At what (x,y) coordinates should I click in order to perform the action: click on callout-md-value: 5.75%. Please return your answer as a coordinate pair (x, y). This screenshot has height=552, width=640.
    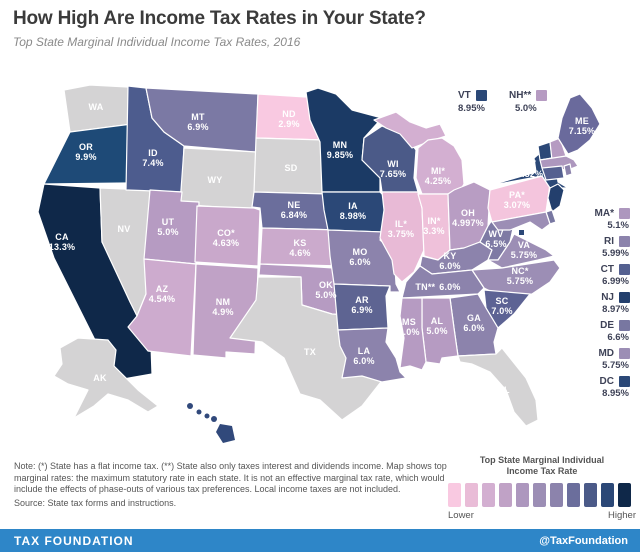
    Looking at the image, I should click on (615, 365).